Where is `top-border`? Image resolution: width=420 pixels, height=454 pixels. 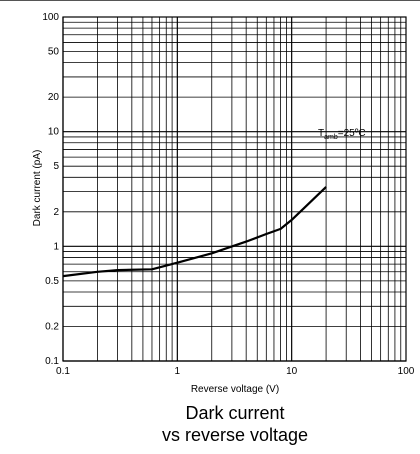
top-border is located at coordinates (210, 0).